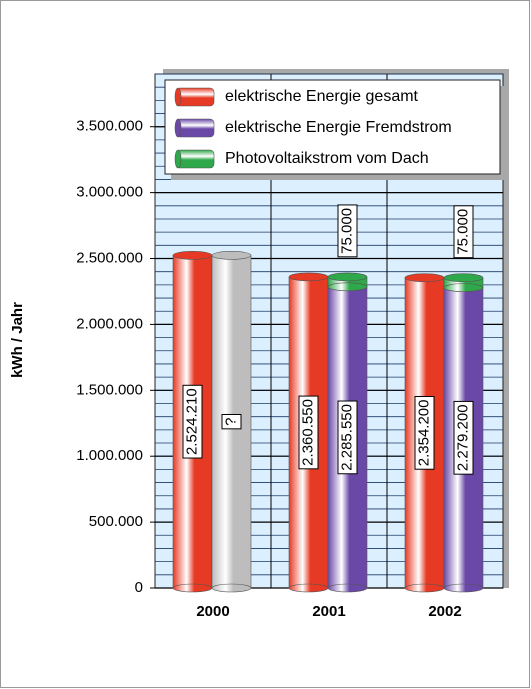 This screenshot has width=531, height=689. What do you see at coordinates (327, 158) in the screenshot?
I see `legend-label: Photovoltaikstrom vom Dach` at bounding box center [327, 158].